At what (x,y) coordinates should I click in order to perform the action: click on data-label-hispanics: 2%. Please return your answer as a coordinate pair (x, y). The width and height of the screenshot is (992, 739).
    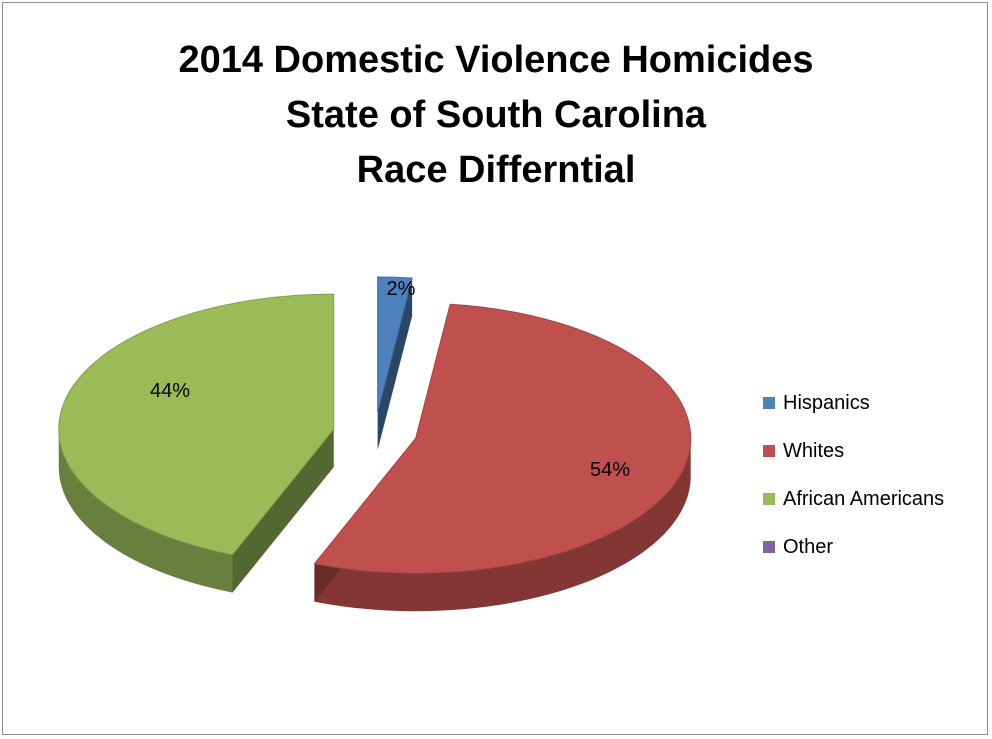
    Looking at the image, I should click on (401, 289).